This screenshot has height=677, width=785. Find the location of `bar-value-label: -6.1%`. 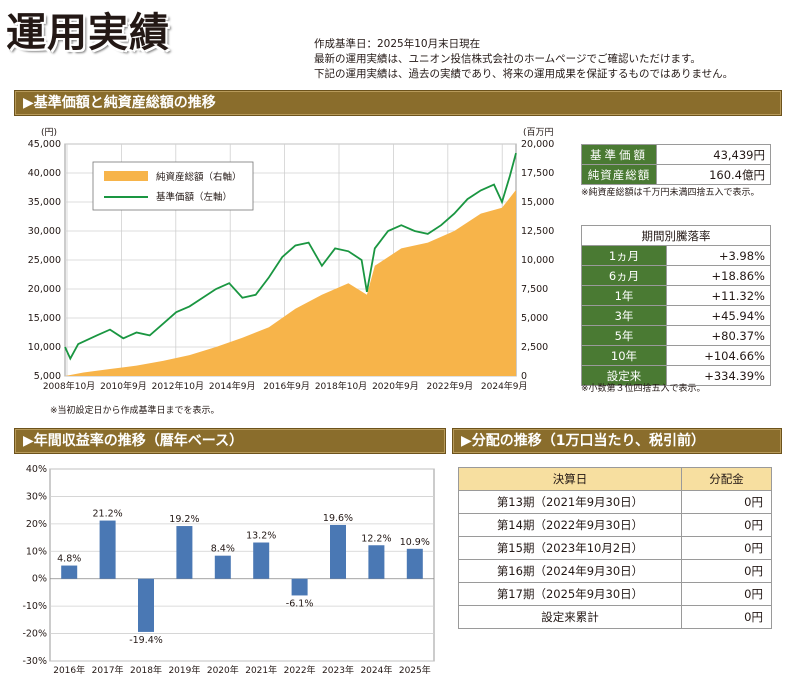

bar-value-label: -6.1% is located at coordinates (300, 603).